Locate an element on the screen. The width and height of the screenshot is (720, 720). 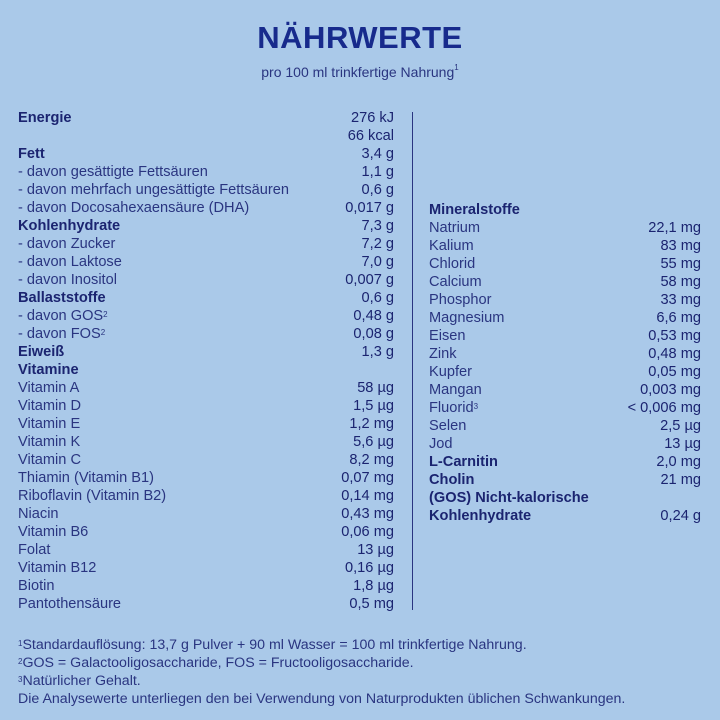
column-divider is located at coordinates (412, 361).